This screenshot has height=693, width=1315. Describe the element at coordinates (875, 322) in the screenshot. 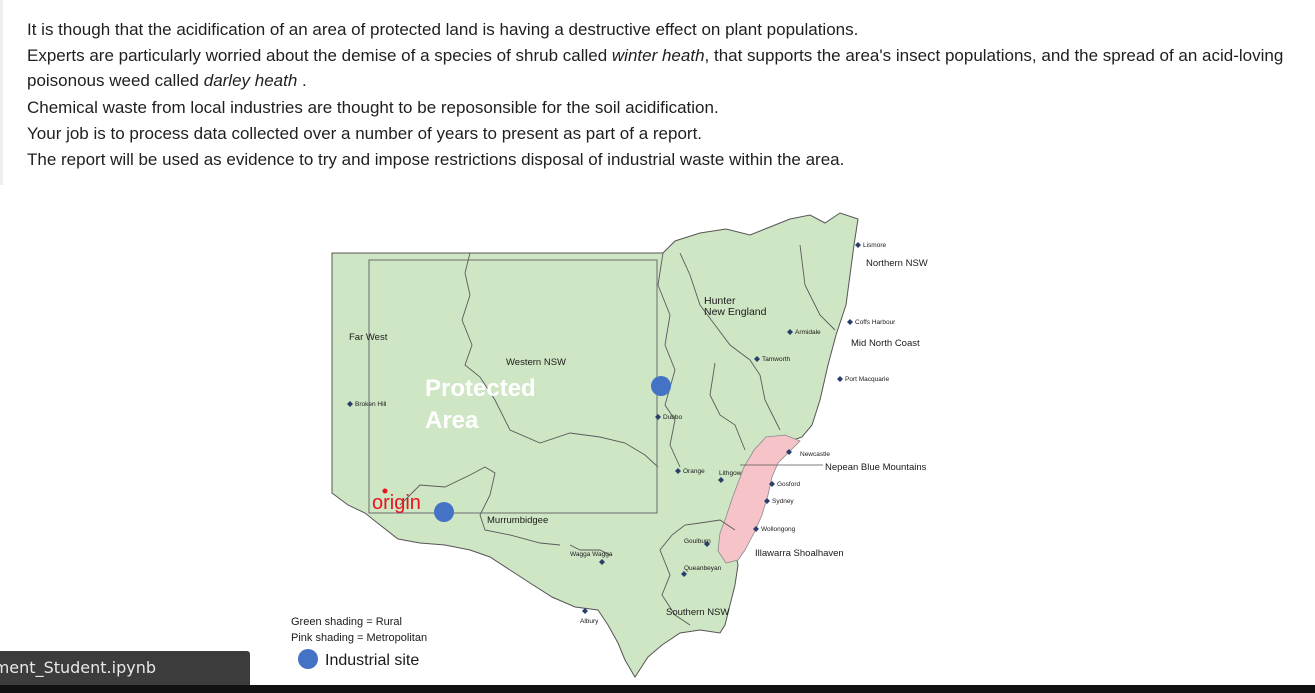

I see `town-label-coffs: Coffs Harbour` at that location.